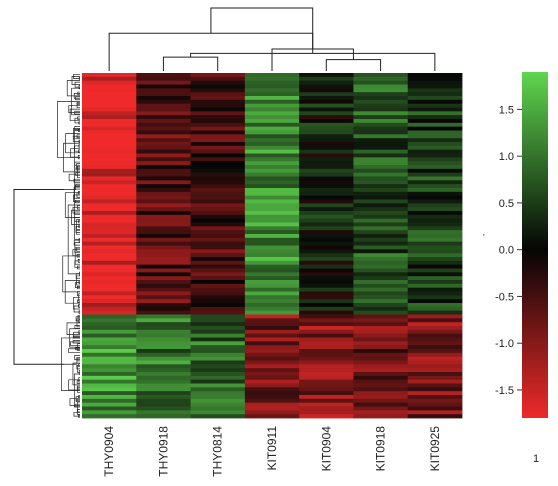  Describe the element at coordinates (506, 251) in the screenshot. I see `color-scale-tick-label: 0.0` at that location.